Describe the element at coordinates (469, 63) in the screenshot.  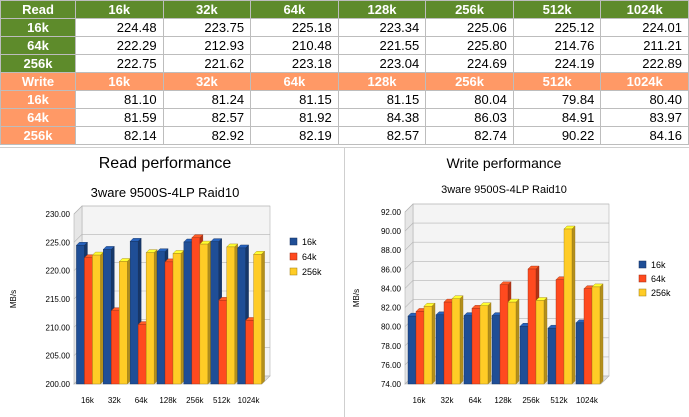
I see `table-cell: 224.69` at that location.